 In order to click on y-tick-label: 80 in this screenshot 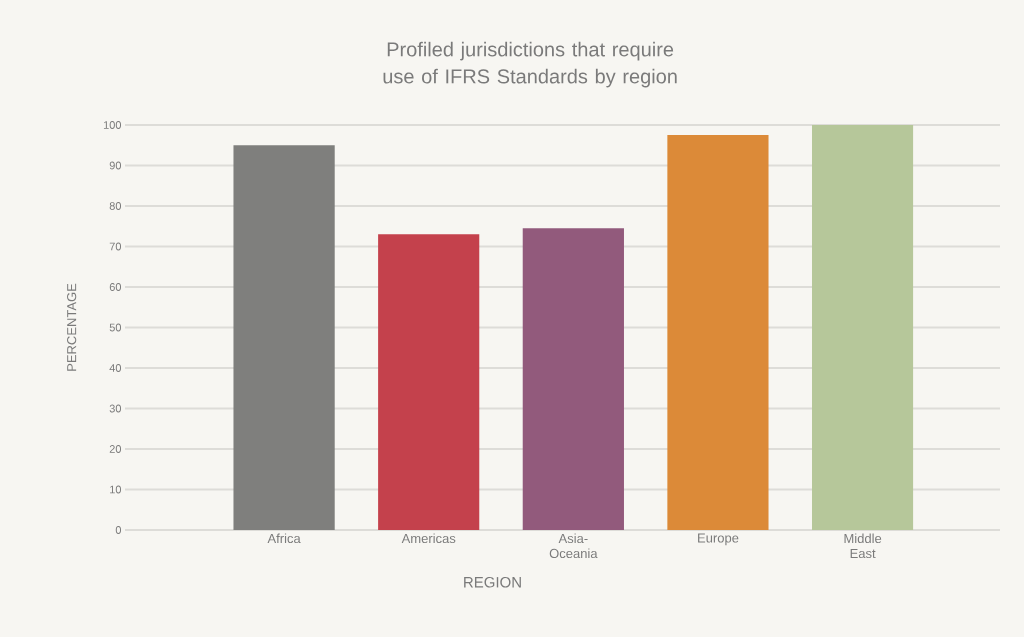, I will do `click(115, 206)`.